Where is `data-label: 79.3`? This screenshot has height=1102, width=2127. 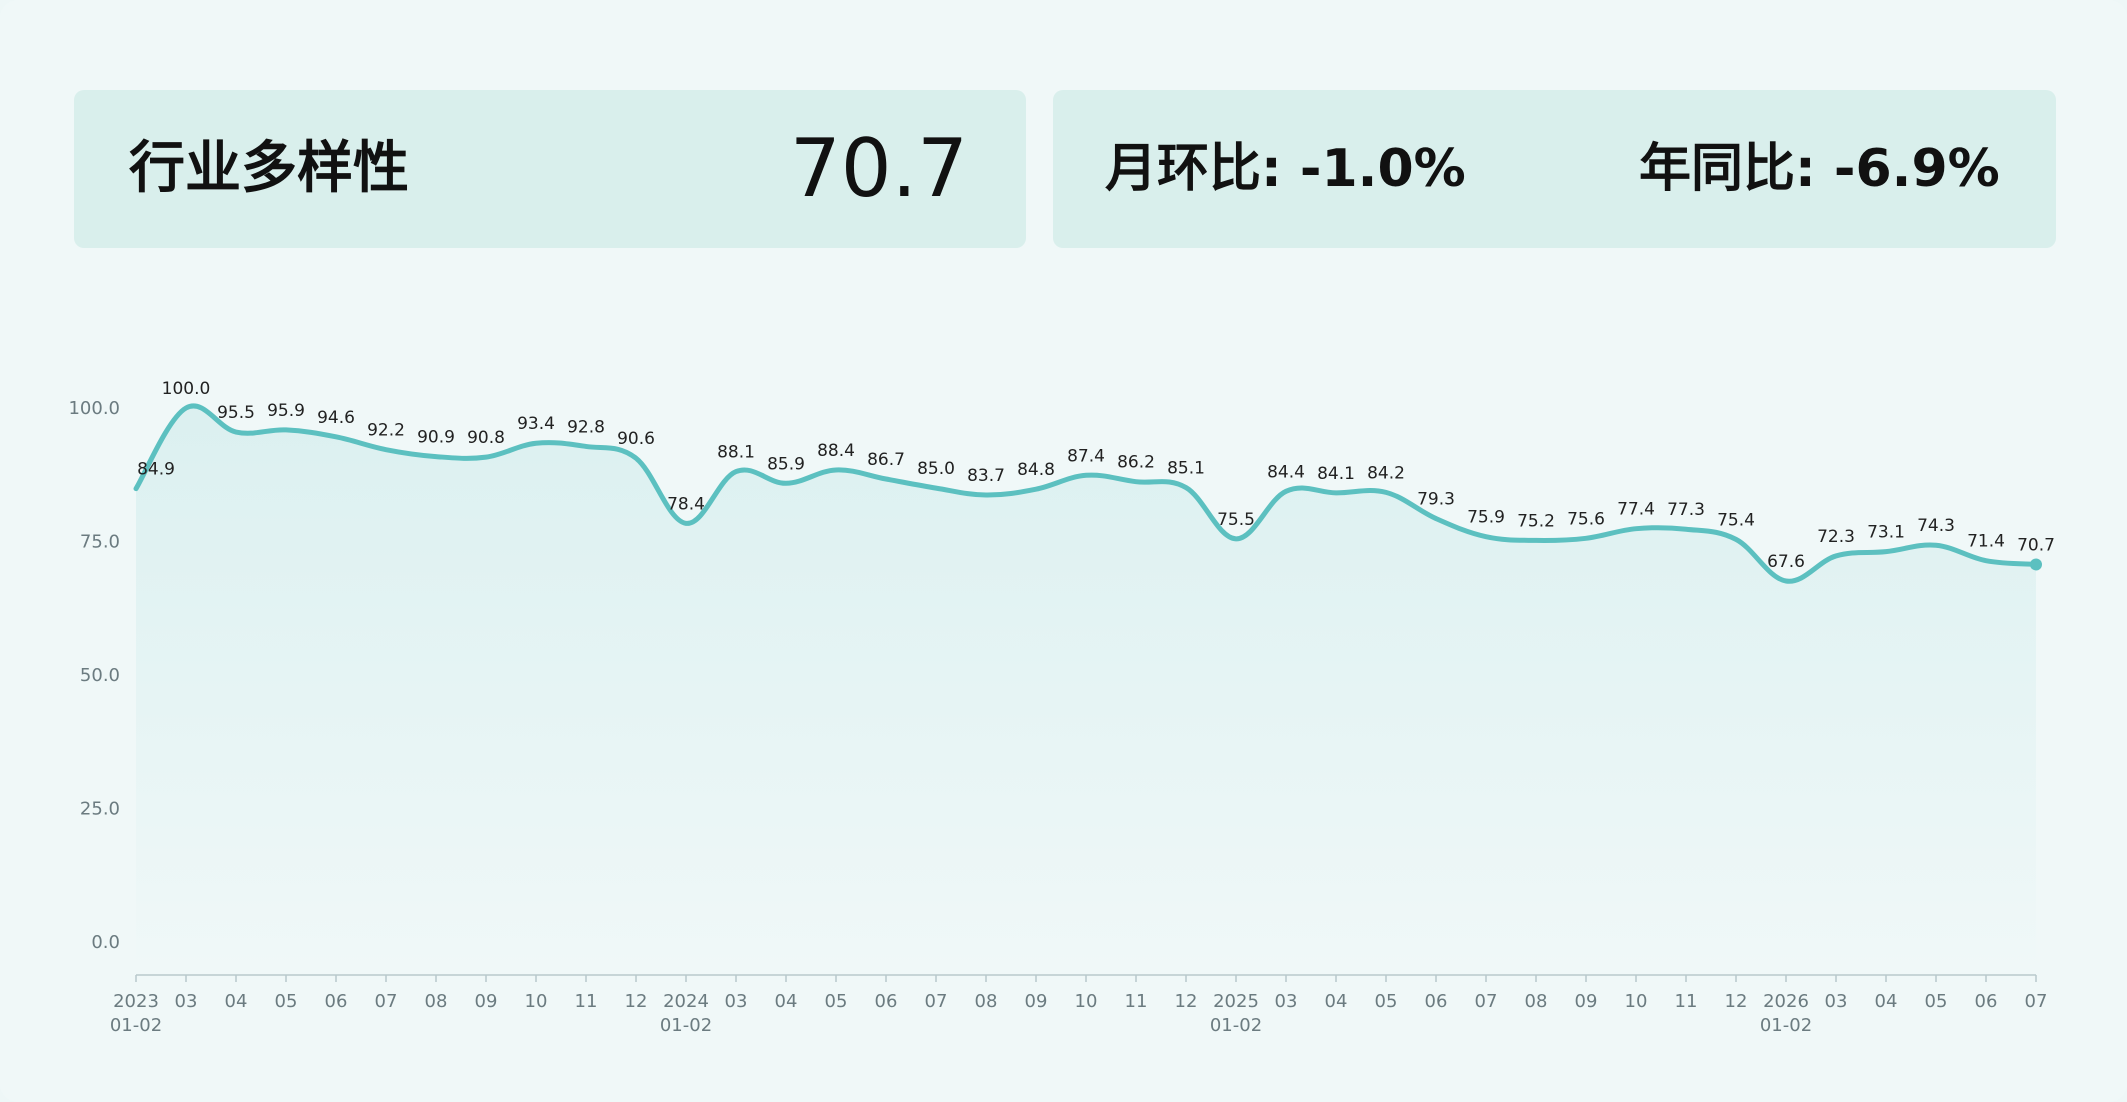
data-label: 79.3 is located at coordinates (1436, 500).